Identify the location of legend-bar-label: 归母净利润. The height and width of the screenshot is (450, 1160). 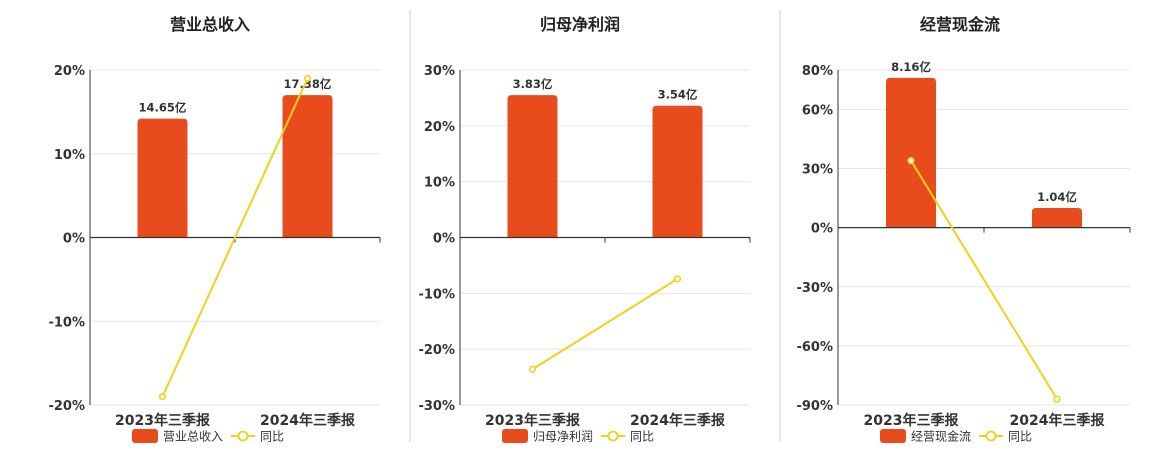
(563, 437).